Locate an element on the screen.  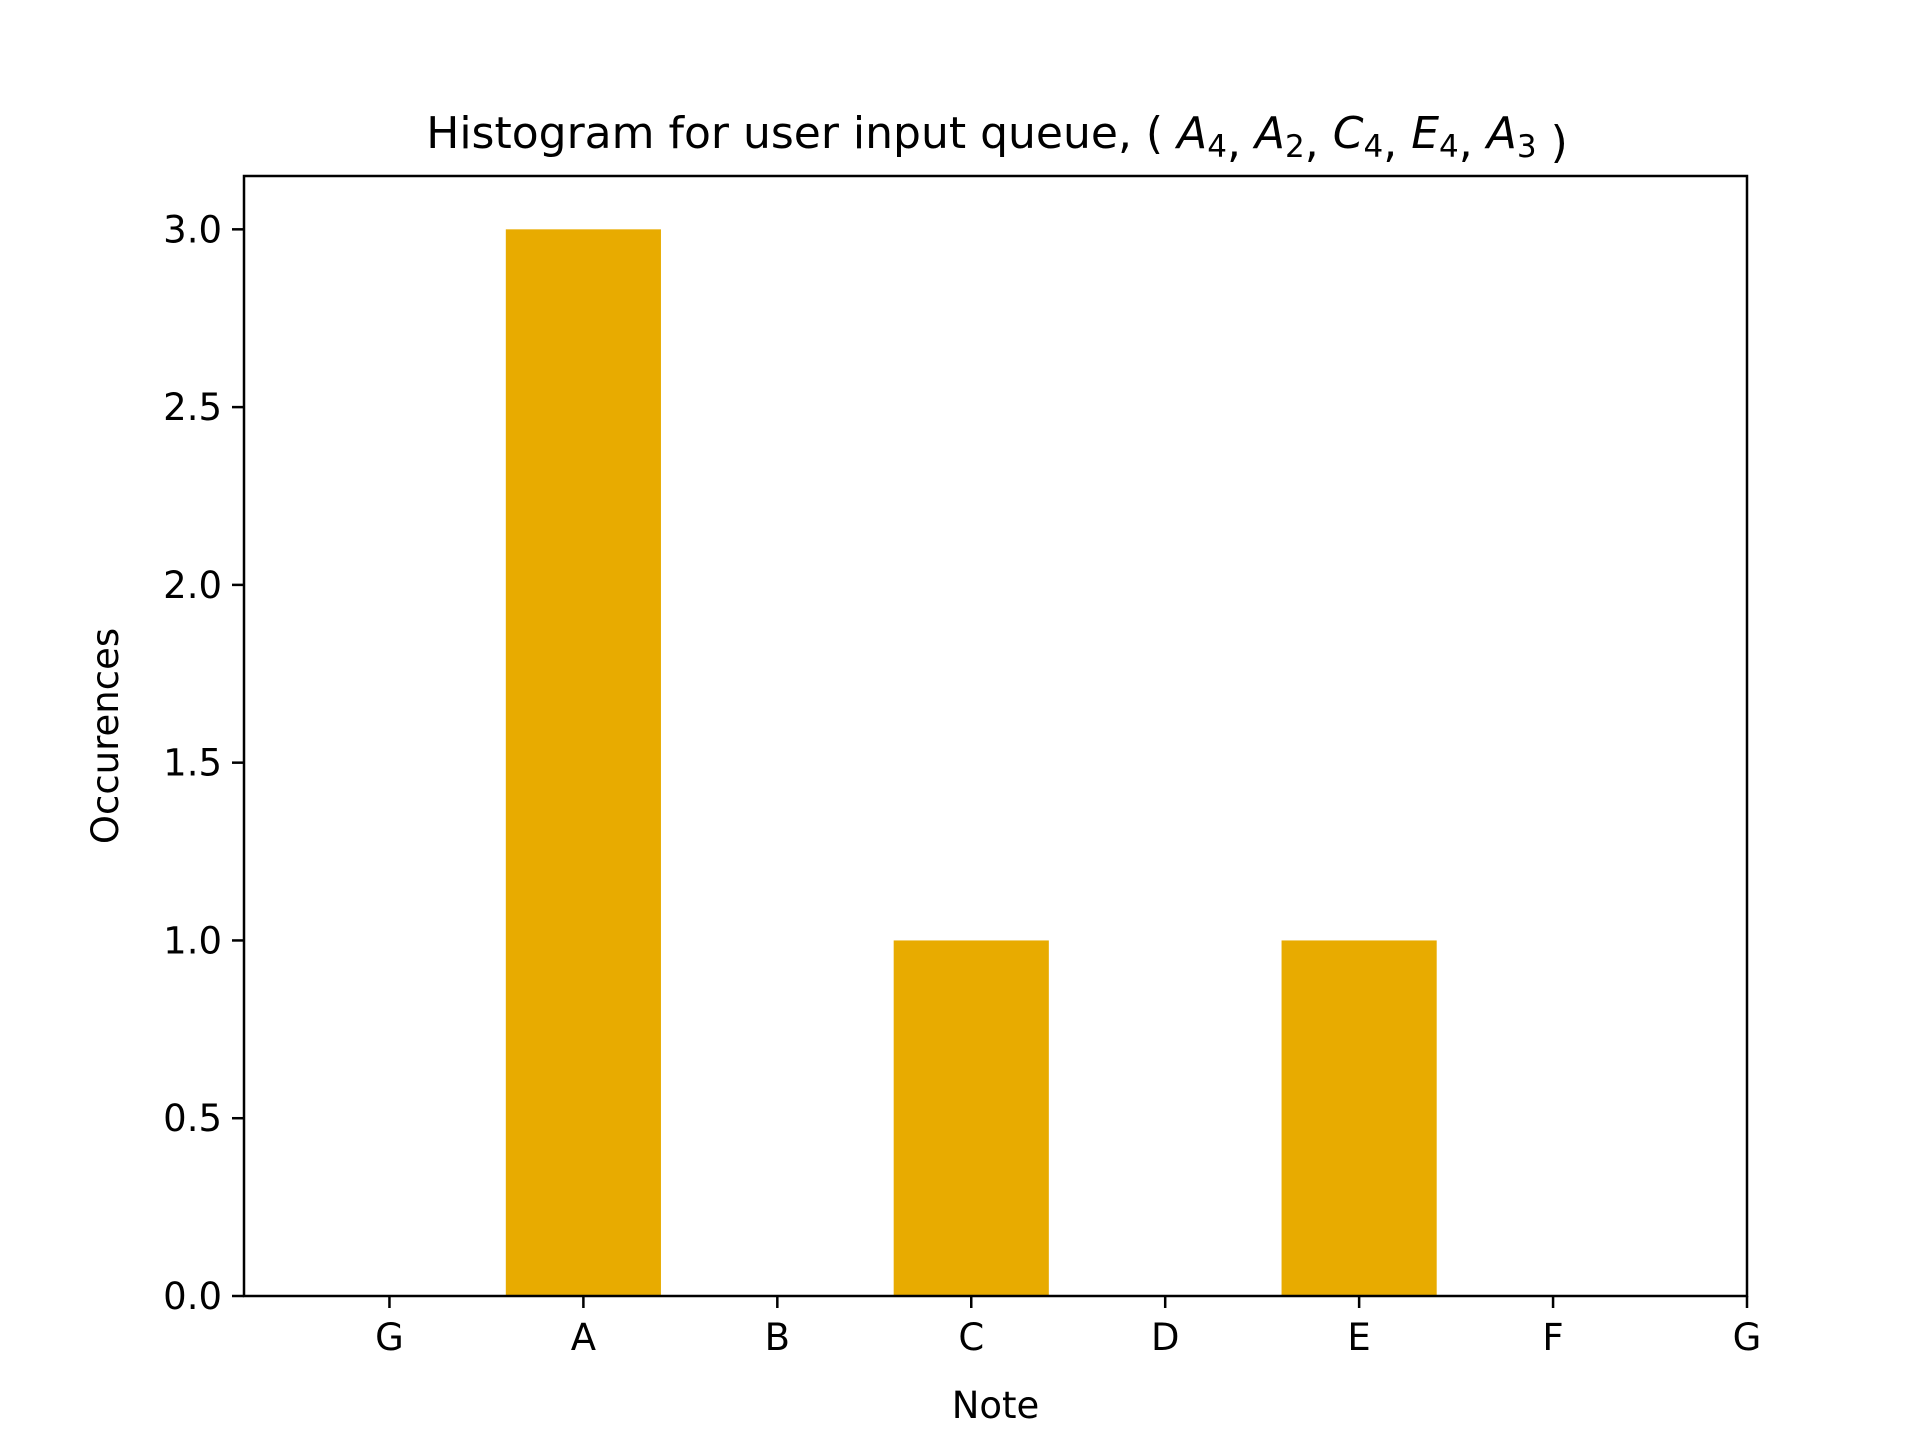
chart-title-open-paren: ( is located at coordinates (1154, 133).